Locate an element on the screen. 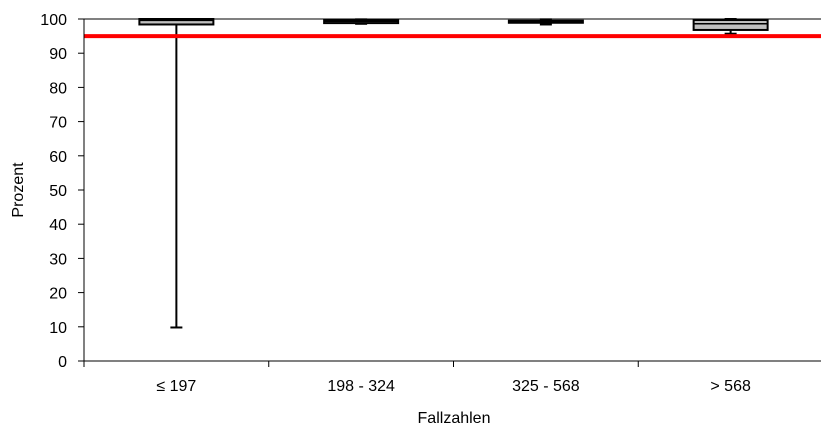  iqr-box is located at coordinates (730, 25).